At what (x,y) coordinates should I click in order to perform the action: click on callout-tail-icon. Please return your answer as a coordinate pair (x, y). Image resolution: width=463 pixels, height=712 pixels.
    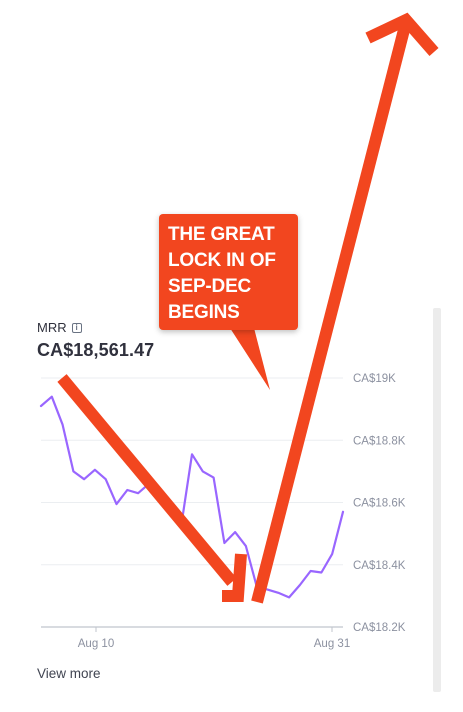
    Looking at the image, I should click on (250, 359).